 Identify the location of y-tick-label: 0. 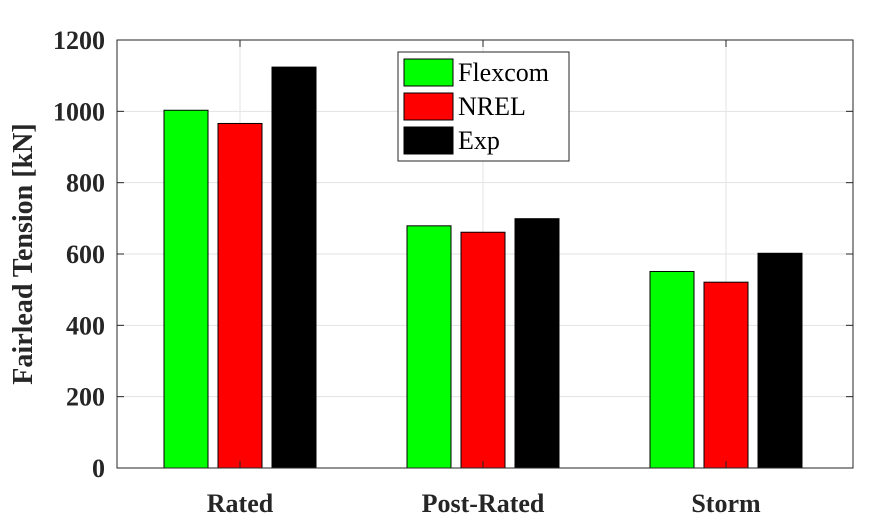
(98, 468).